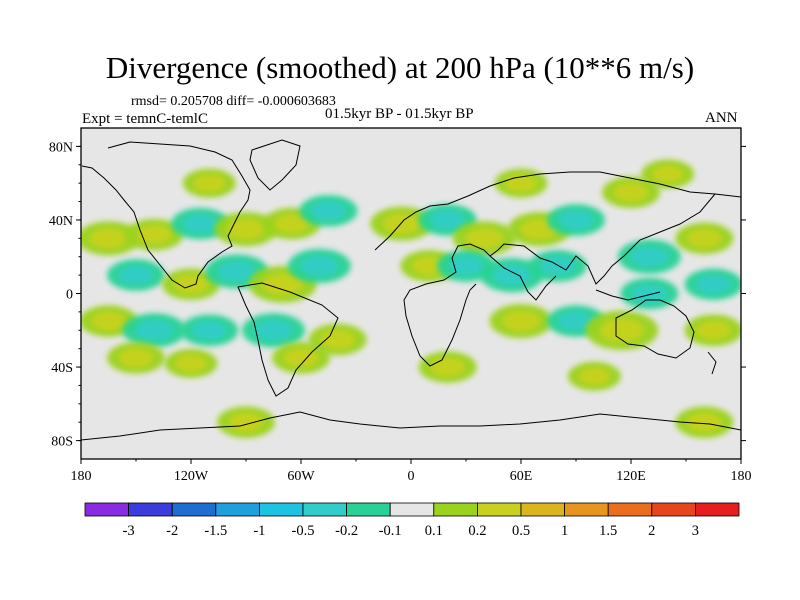 This screenshot has height=600, width=800. What do you see at coordinates (631, 476) in the screenshot?
I see `lon-tick-label: 120E` at bounding box center [631, 476].